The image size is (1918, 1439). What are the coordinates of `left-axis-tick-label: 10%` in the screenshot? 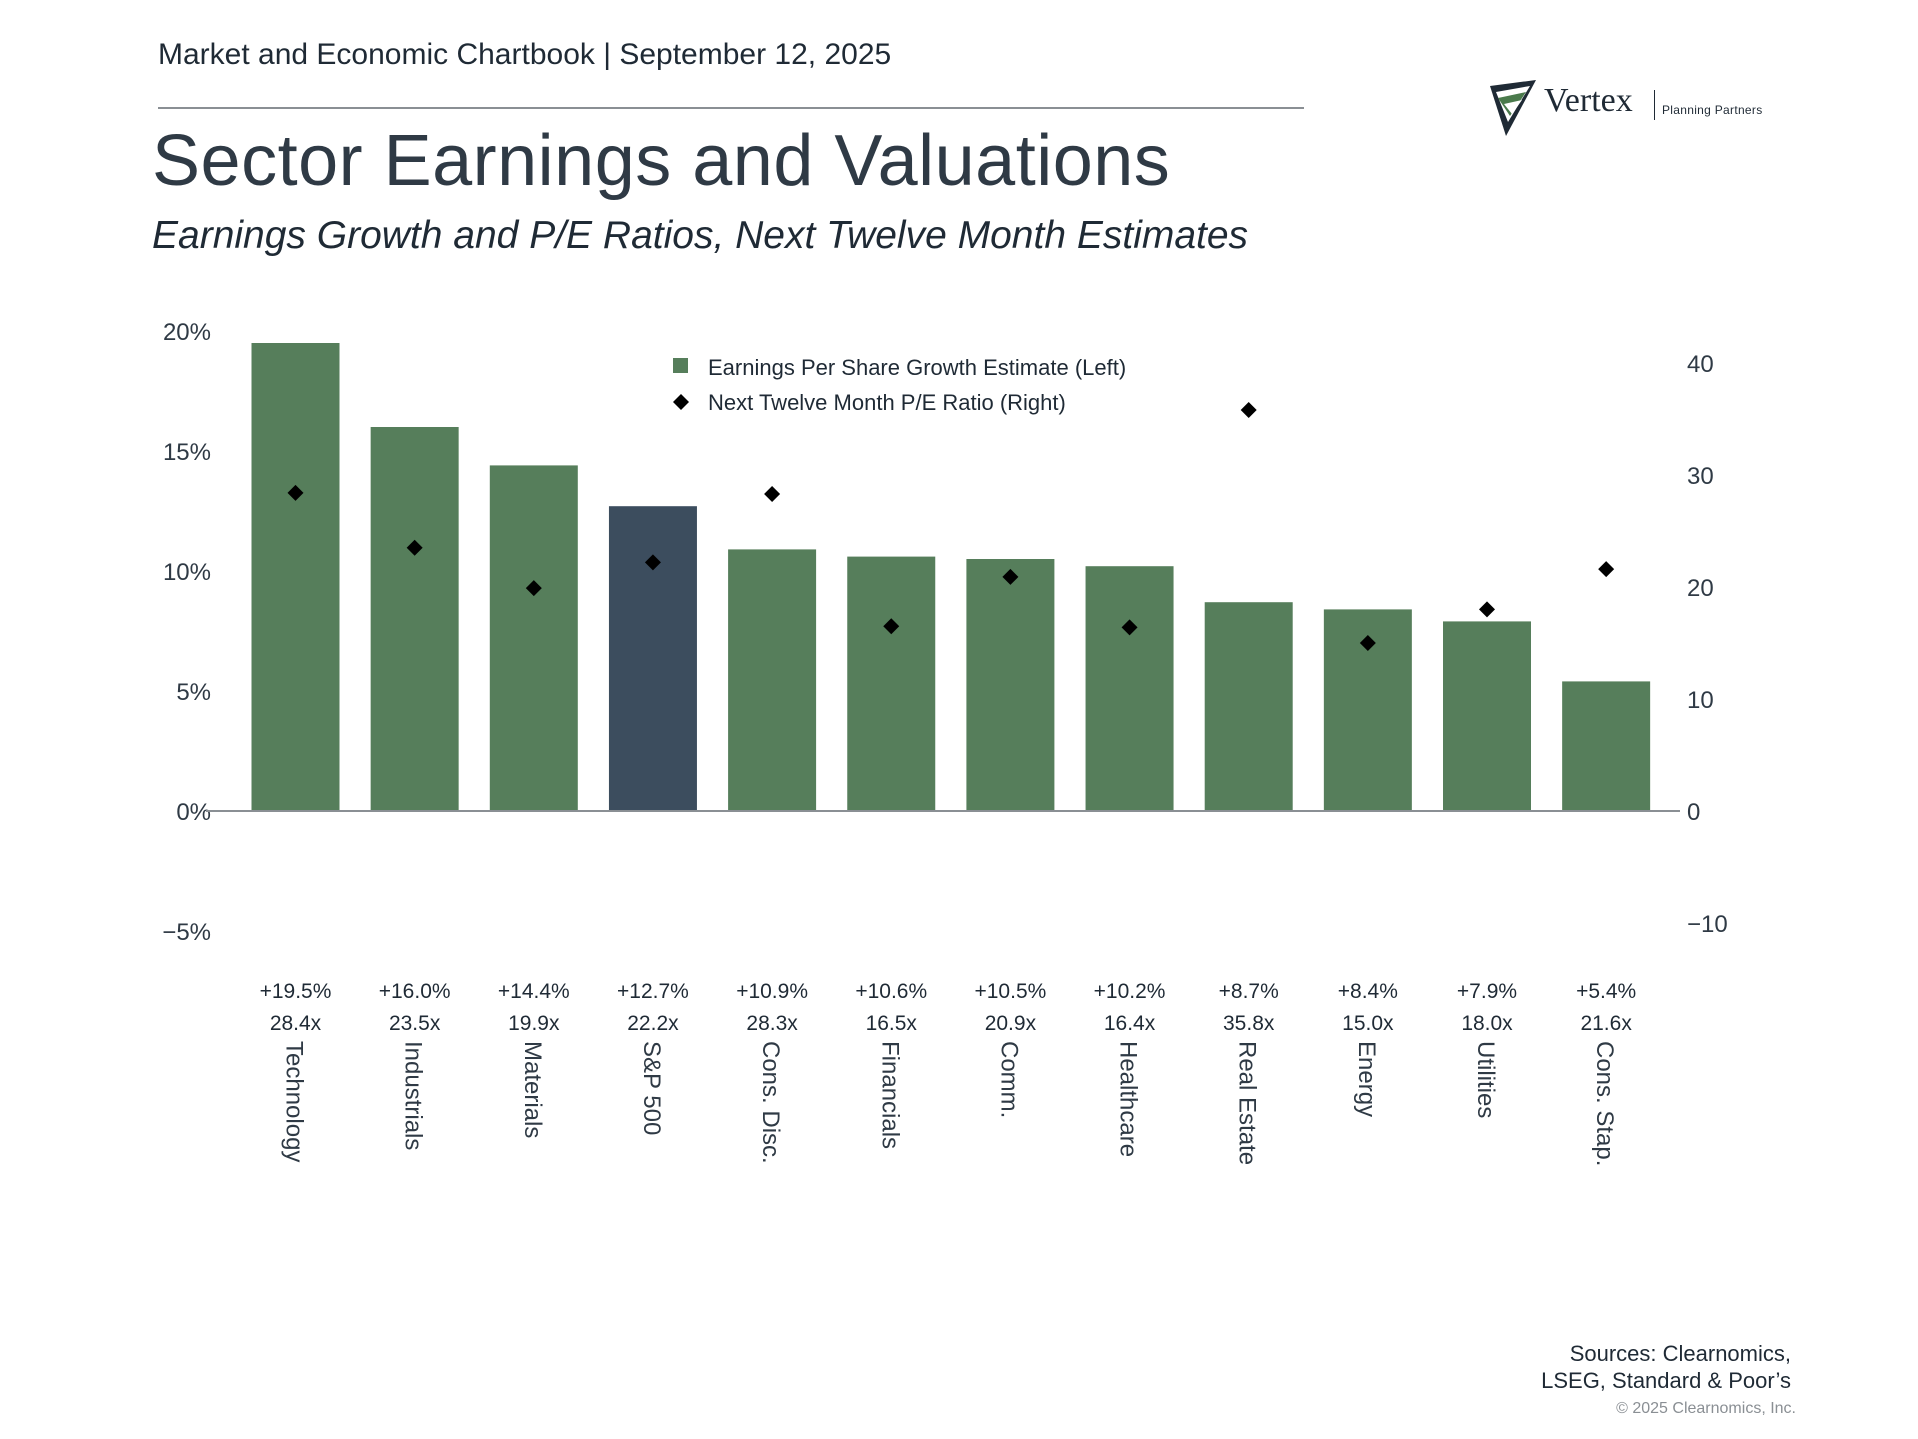 It's located at (187, 572).